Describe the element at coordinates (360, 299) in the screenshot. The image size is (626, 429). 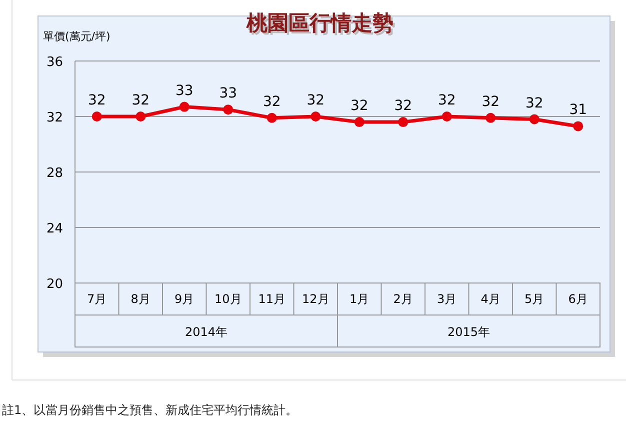
I see `x-tick-label: 1月` at that location.